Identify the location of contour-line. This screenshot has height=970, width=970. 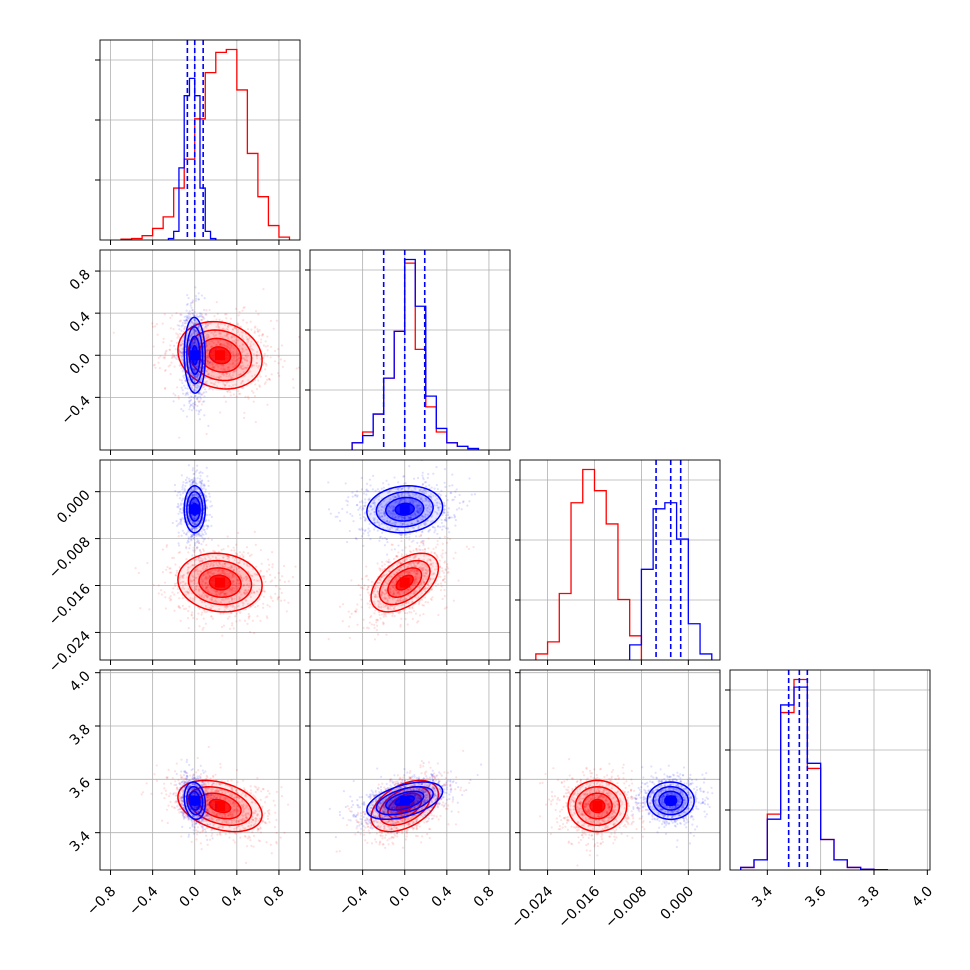
(220, 355).